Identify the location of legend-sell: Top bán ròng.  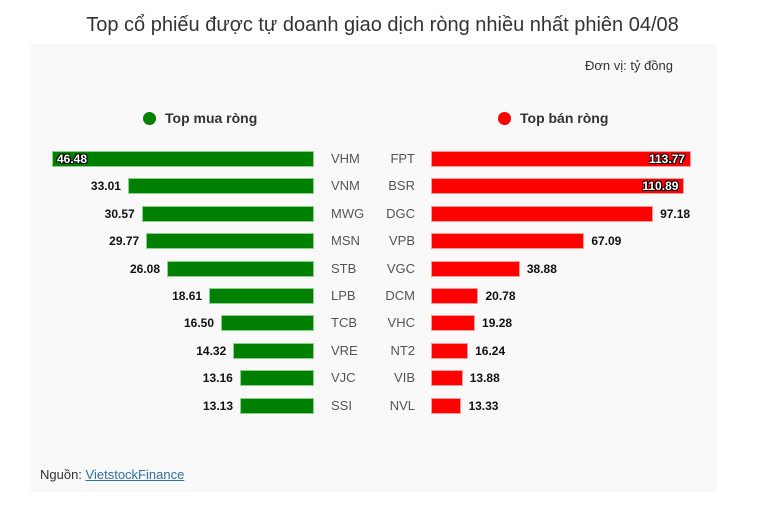
(553, 118).